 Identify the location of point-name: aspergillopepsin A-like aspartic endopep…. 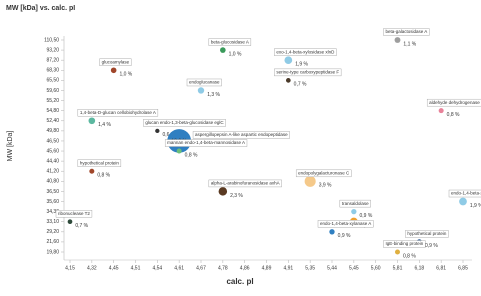
(241, 134).